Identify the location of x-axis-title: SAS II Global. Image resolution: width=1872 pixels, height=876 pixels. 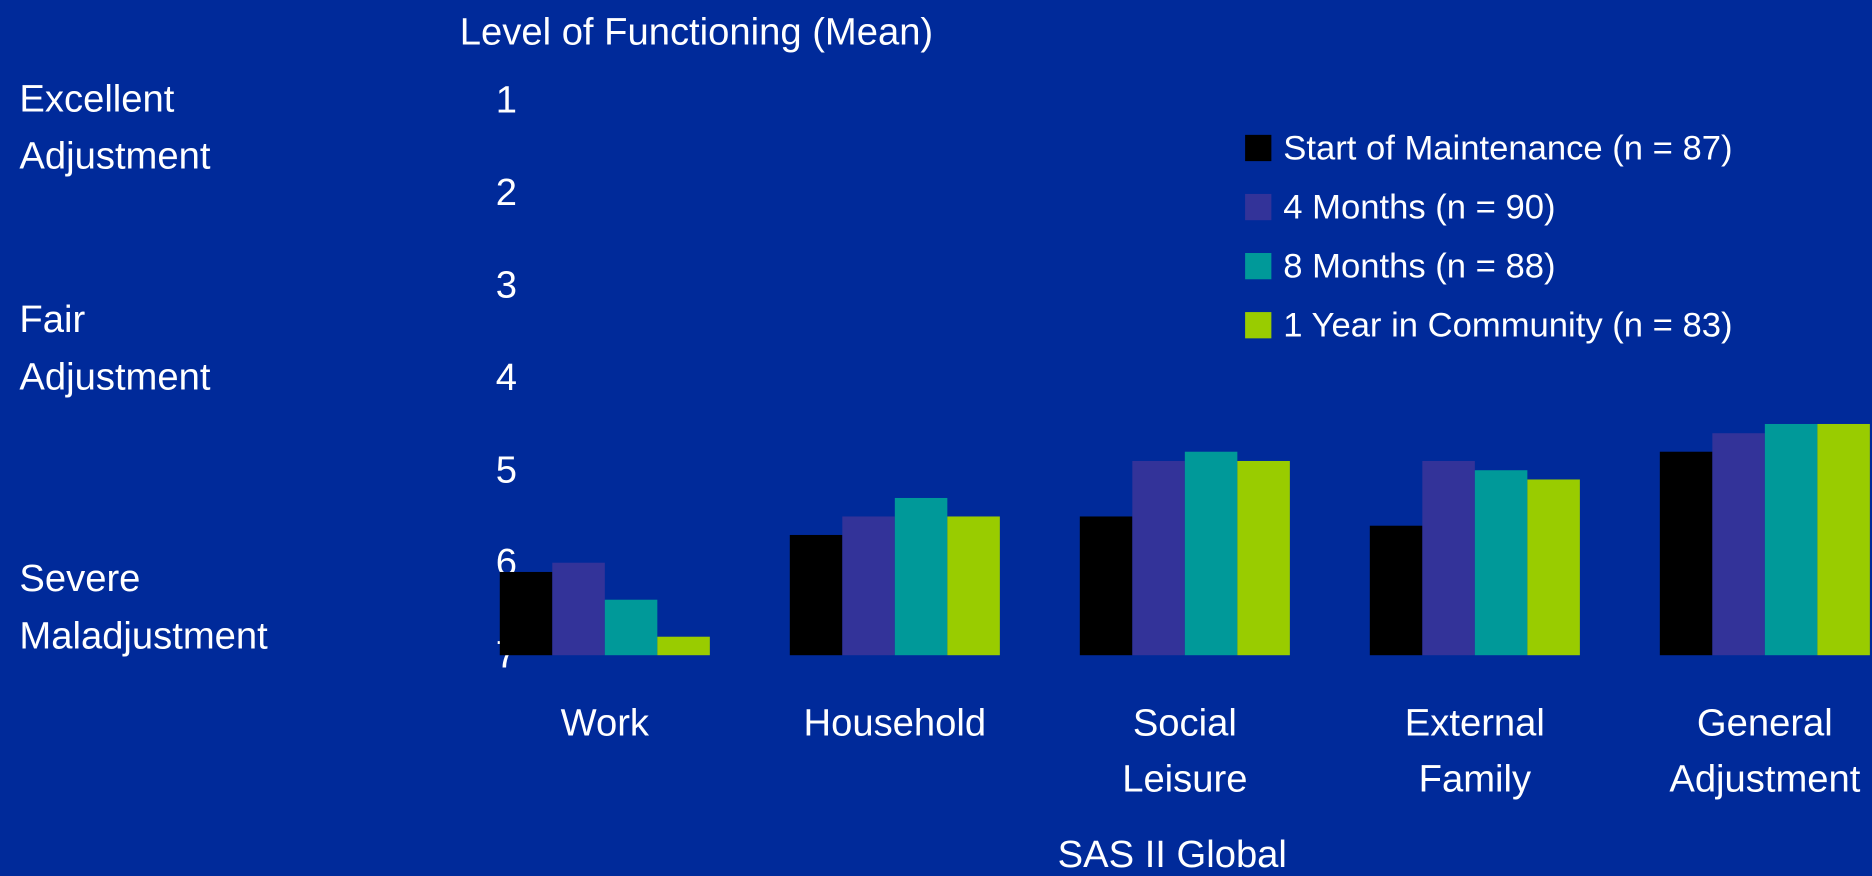
(1172, 854).